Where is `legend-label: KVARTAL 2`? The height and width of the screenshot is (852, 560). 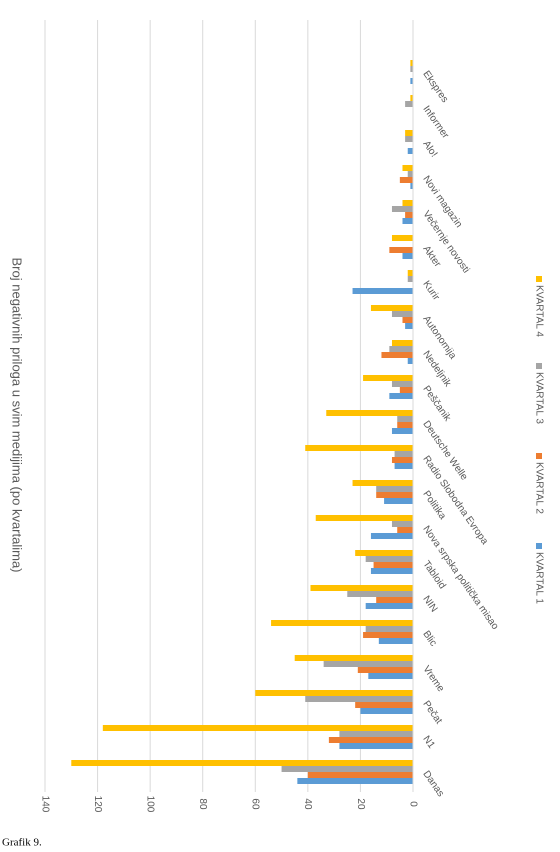 legend-label: KVARTAL 2 is located at coordinates (538, 488).